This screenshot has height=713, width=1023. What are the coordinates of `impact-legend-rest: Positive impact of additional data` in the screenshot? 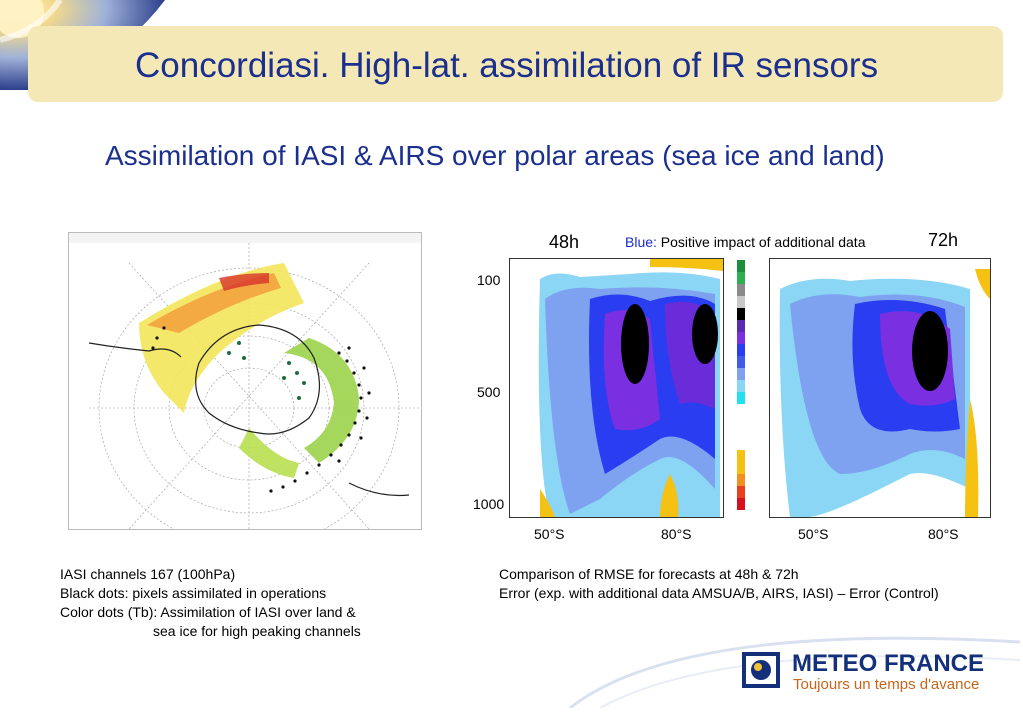 It's located at (761, 242).